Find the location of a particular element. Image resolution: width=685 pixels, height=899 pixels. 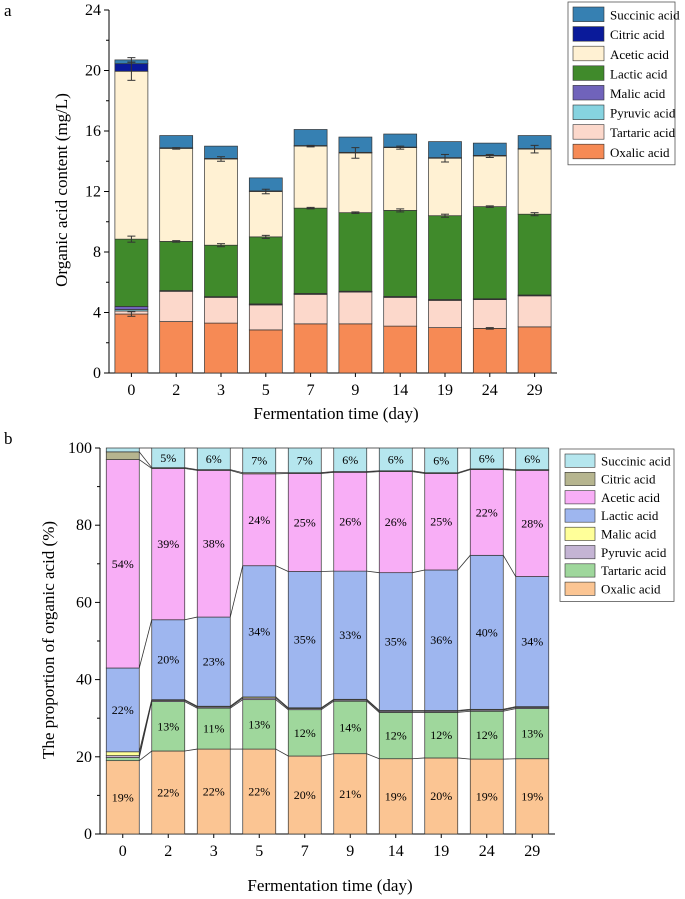

chart-a-xtick-label: 0 is located at coordinates (131, 390).